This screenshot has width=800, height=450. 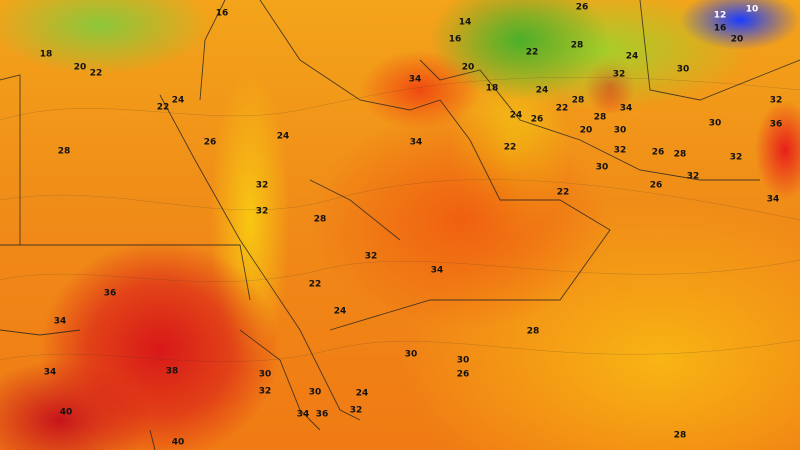 I want to click on contour-label: 10, so click(x=752, y=9).